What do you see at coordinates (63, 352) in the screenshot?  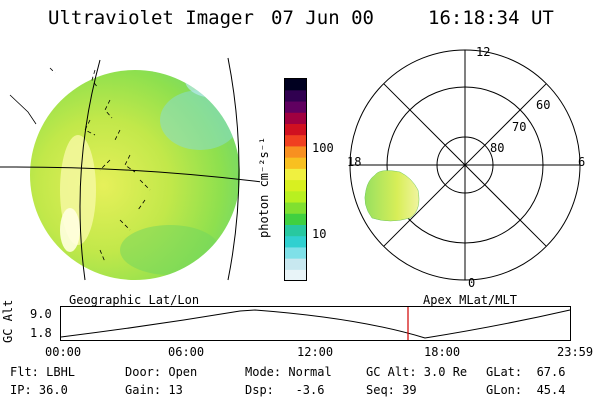 I see `altitude-xtick-0000: 00:00` at bounding box center [63, 352].